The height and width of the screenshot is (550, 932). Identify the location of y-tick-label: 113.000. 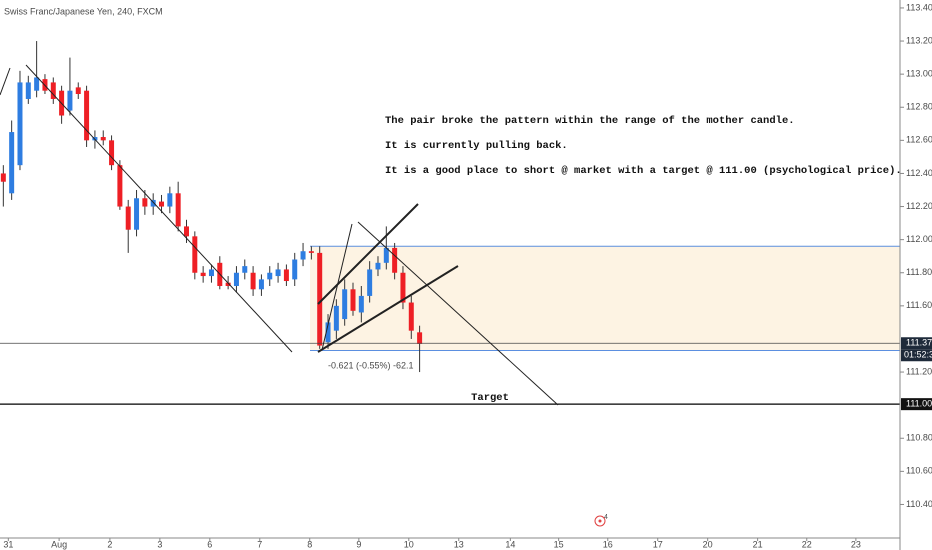
(919, 74).